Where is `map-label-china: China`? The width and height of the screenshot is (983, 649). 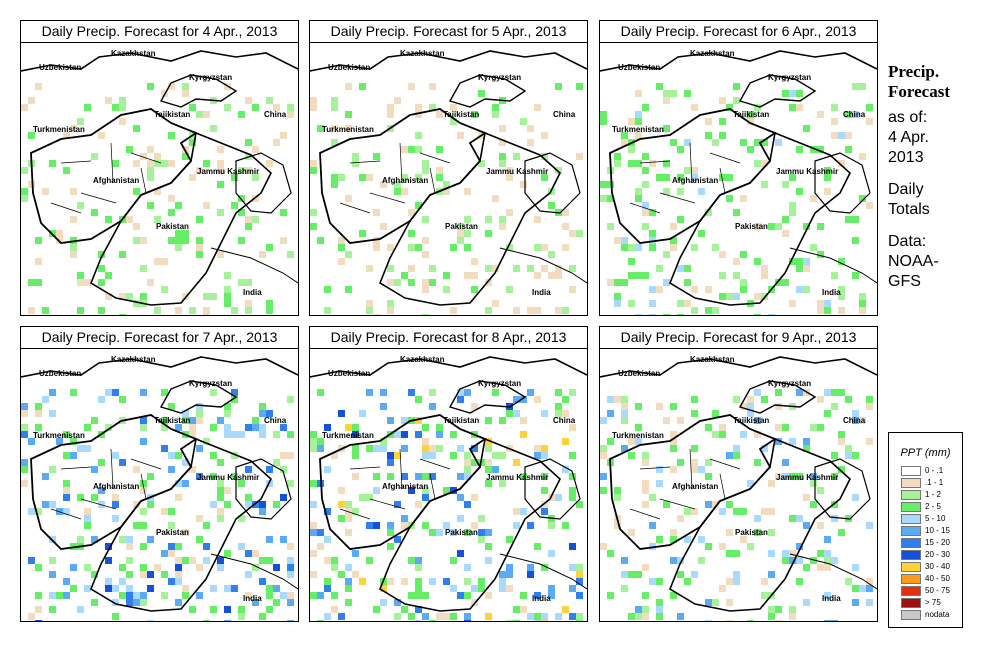 map-label-china: China is located at coordinates (275, 420).